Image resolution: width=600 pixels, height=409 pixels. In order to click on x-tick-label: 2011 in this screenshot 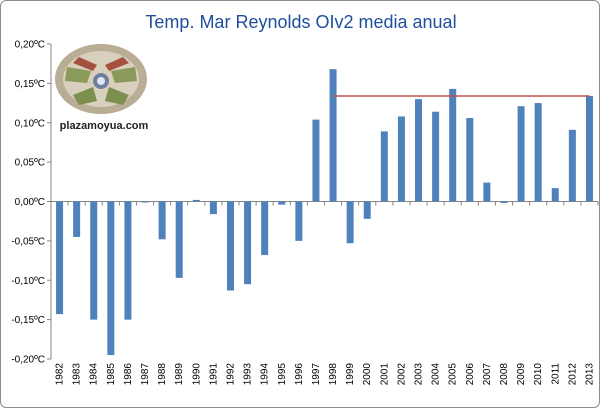, I will do `click(555, 374)`.